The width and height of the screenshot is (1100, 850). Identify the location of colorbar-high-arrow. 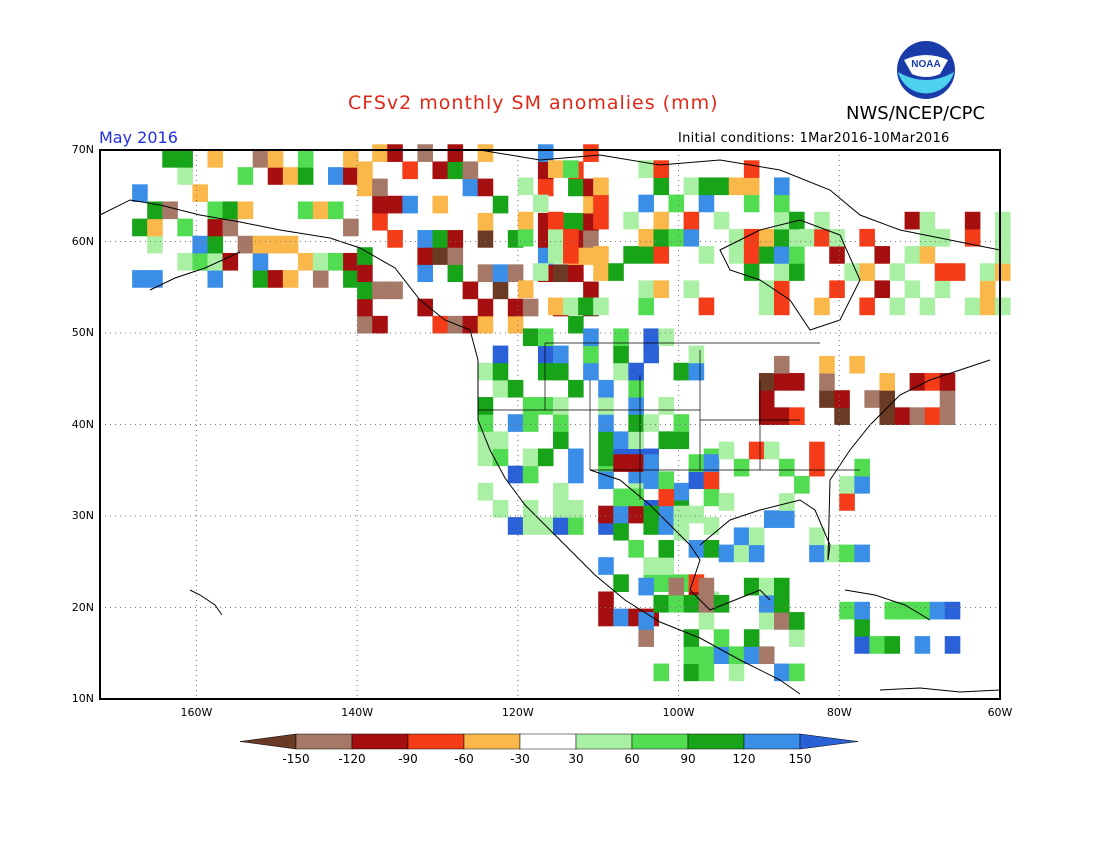
(829, 741).